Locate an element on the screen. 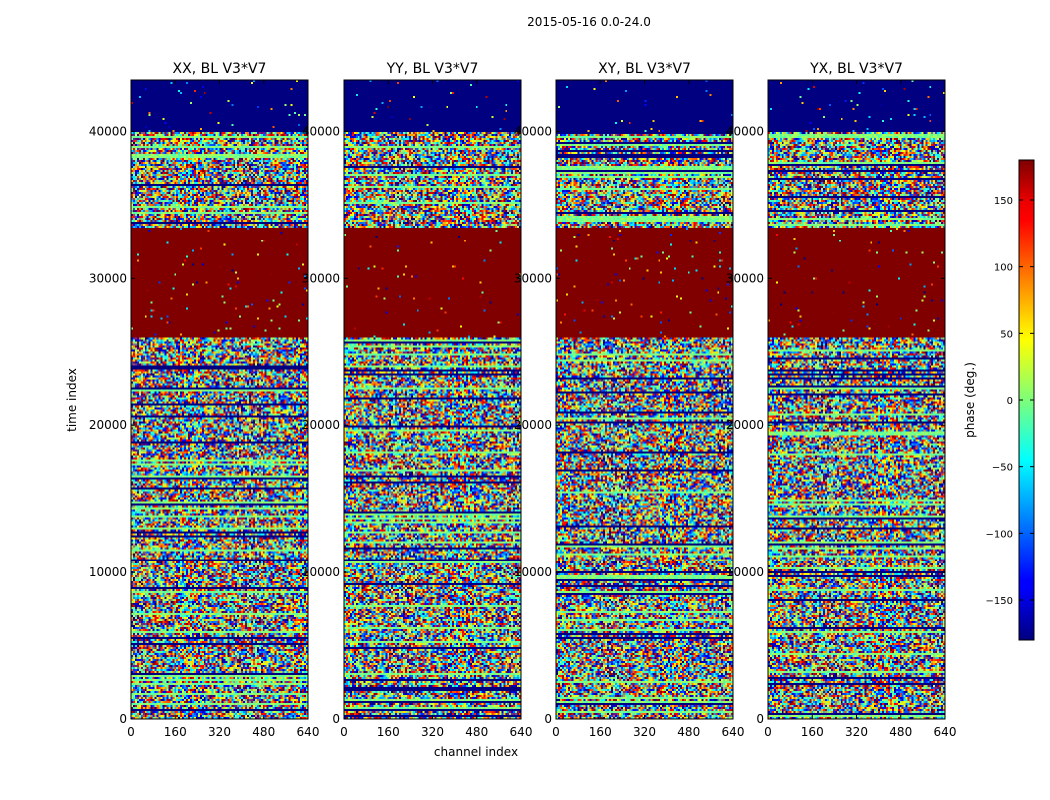 This screenshot has height=800, width=1050. colorbar-tick-label: 0 is located at coordinates (1010, 401).